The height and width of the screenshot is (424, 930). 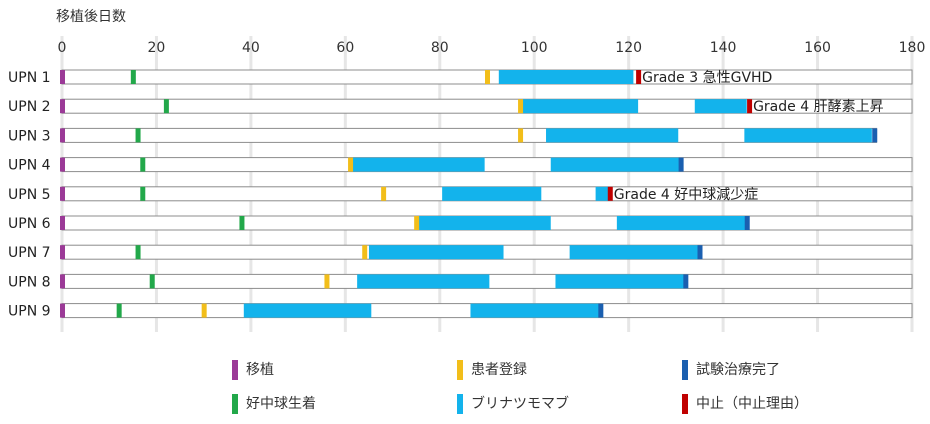 What do you see at coordinates (460, 77) in the screenshot?
I see `patient-row: UPN 1 Grade 3 急性GVHD` at bounding box center [460, 77].